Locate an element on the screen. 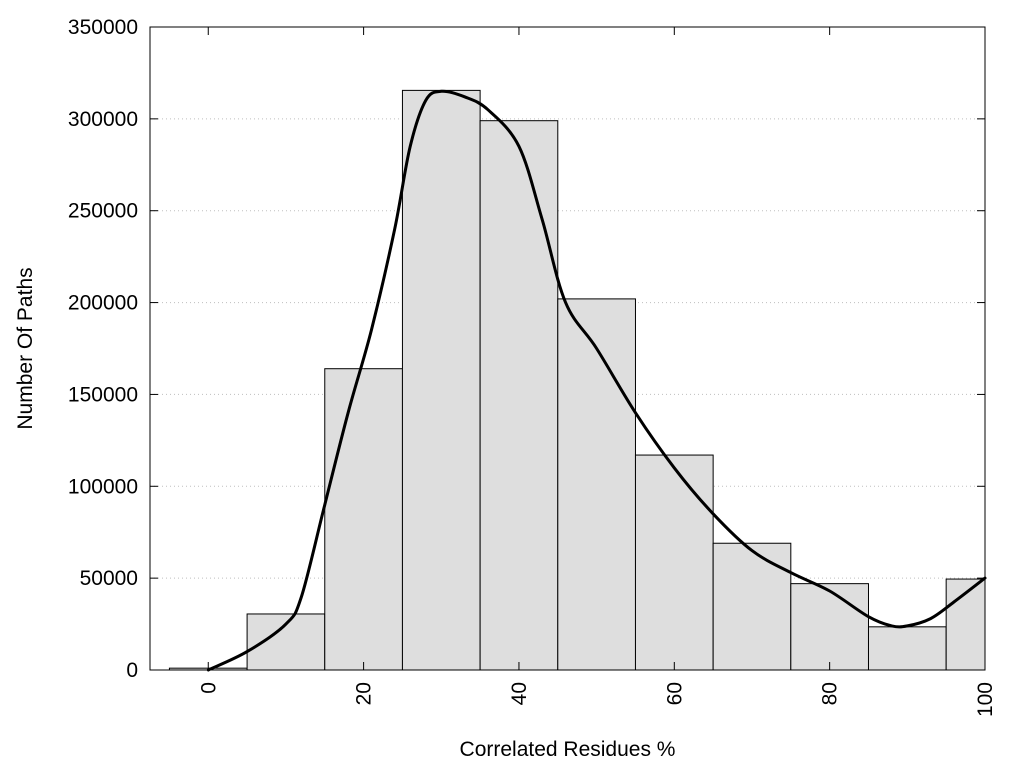  x-tick-label: 0 is located at coordinates (208, 688).